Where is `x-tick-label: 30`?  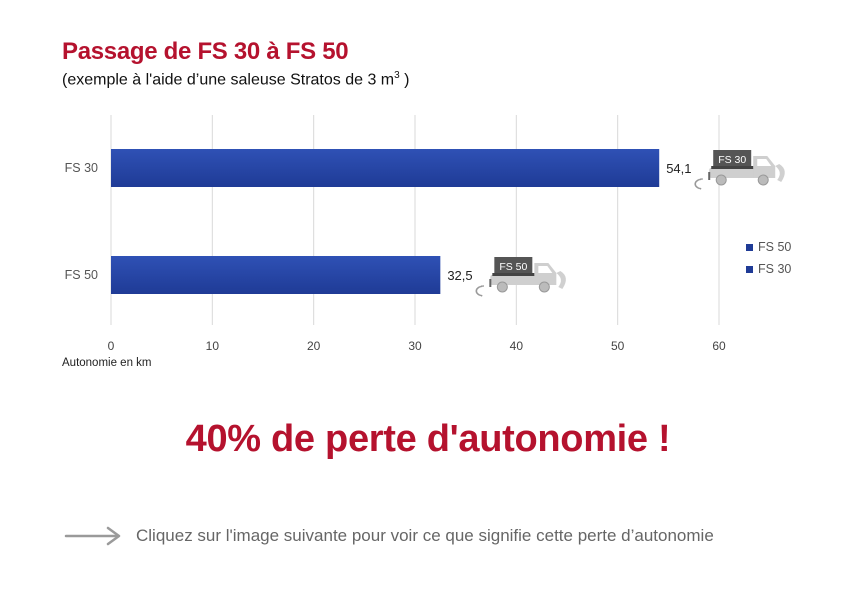 x-tick-label: 30 is located at coordinates (415, 346).